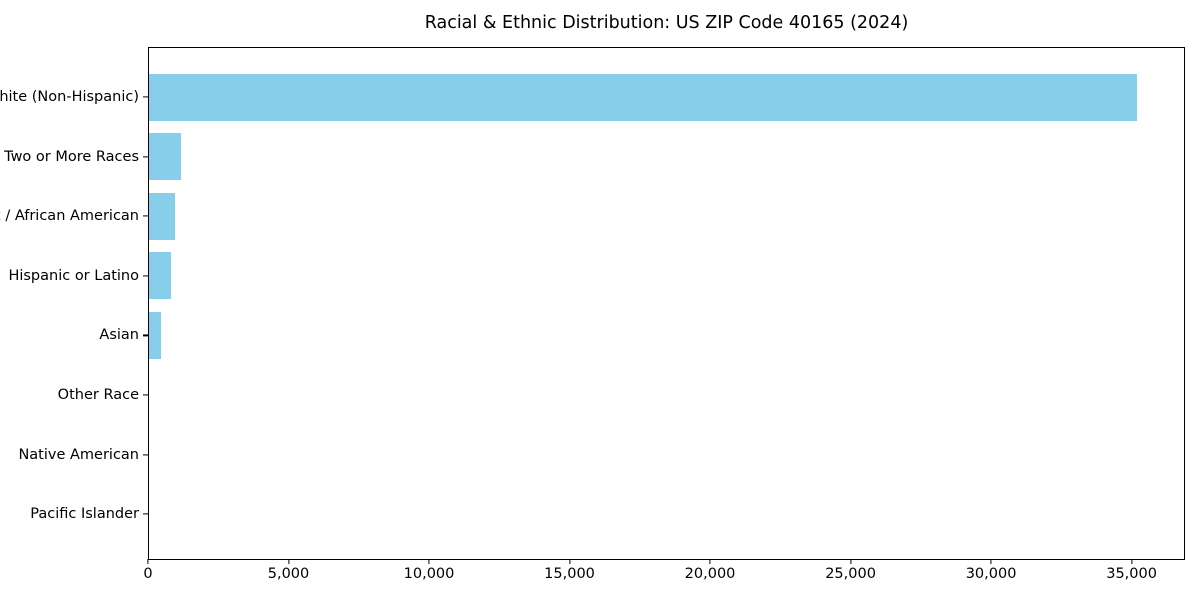  I want to click on y-axis-category-label: Other Race, so click(98, 395).